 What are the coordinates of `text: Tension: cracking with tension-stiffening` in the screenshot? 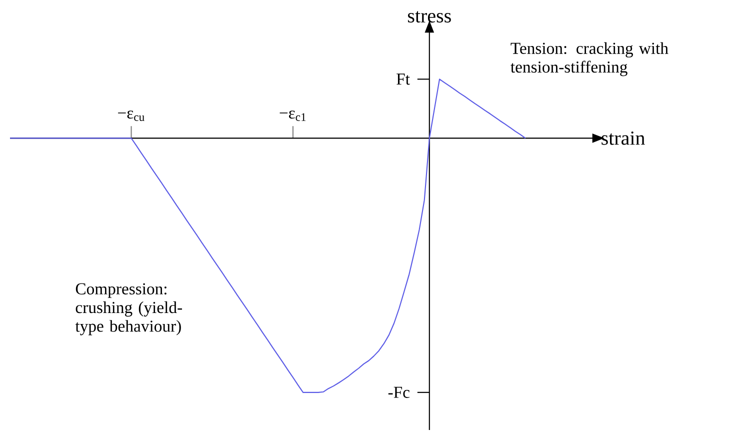 It's located at (589, 59).